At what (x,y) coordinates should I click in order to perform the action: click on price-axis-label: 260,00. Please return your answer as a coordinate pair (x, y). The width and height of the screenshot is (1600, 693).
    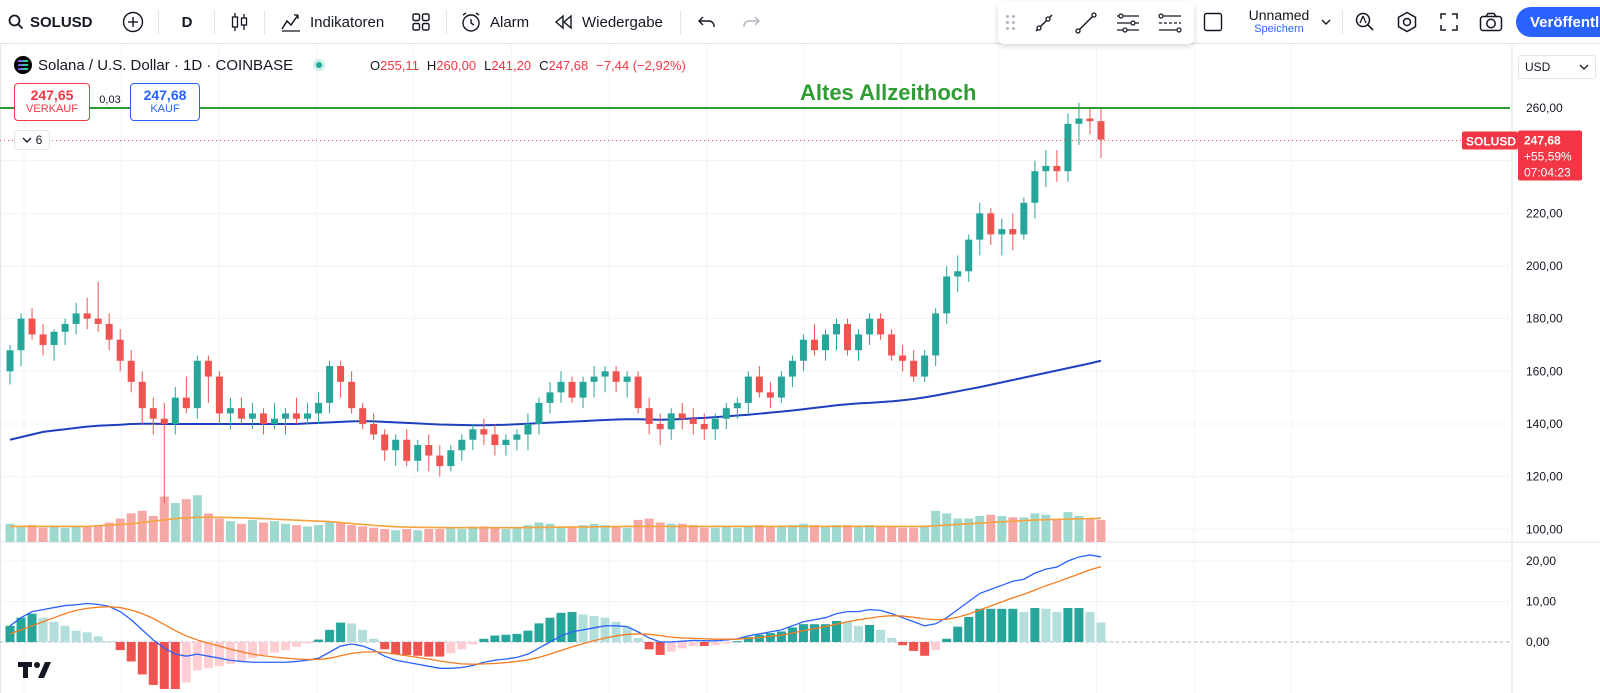
    Looking at the image, I should click on (1544, 108).